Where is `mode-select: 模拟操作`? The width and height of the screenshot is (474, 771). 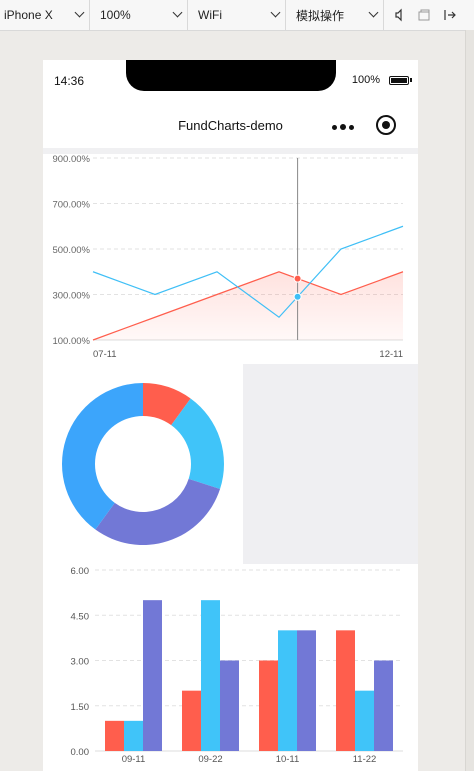 mode-select: 模拟操作 is located at coordinates (338, 15).